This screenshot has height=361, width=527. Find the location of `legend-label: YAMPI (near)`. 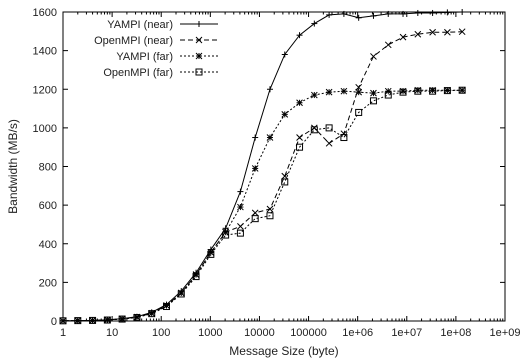

legend-label: YAMPI (near) is located at coordinates (140, 25).